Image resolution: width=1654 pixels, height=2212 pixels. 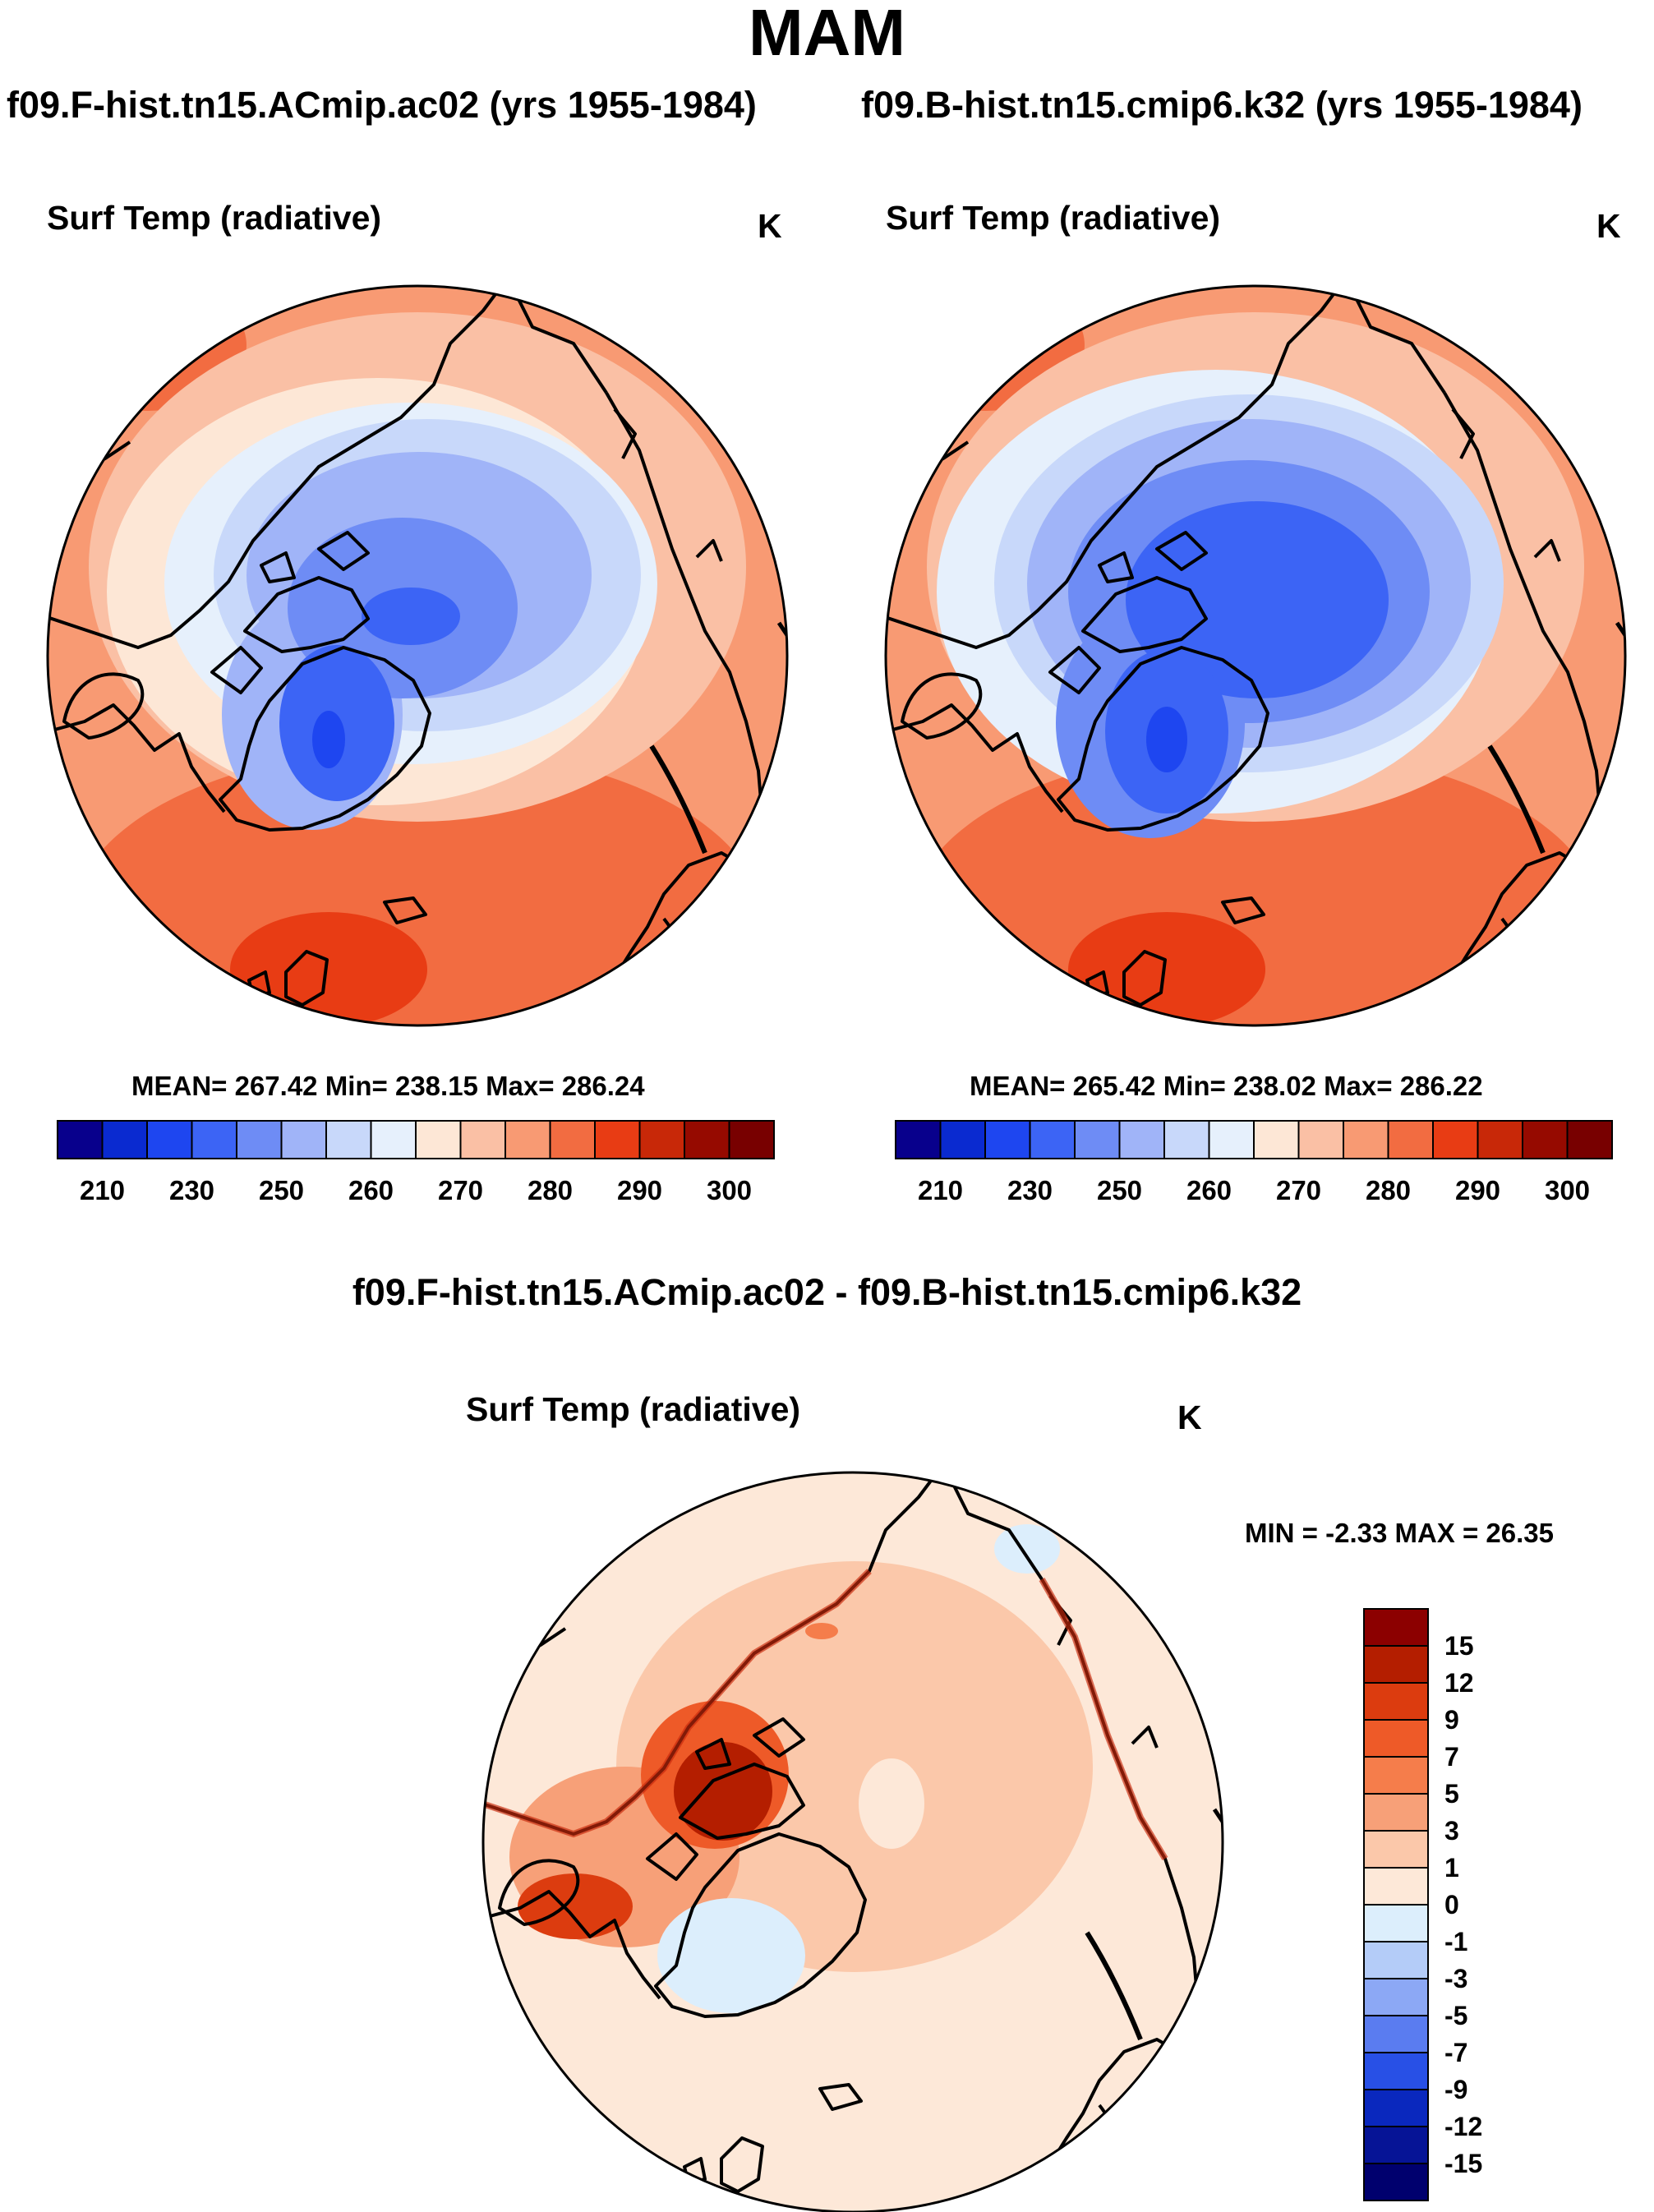 I want to click on panel1-colorbar-tick-label: 270, so click(x=460, y=1190).